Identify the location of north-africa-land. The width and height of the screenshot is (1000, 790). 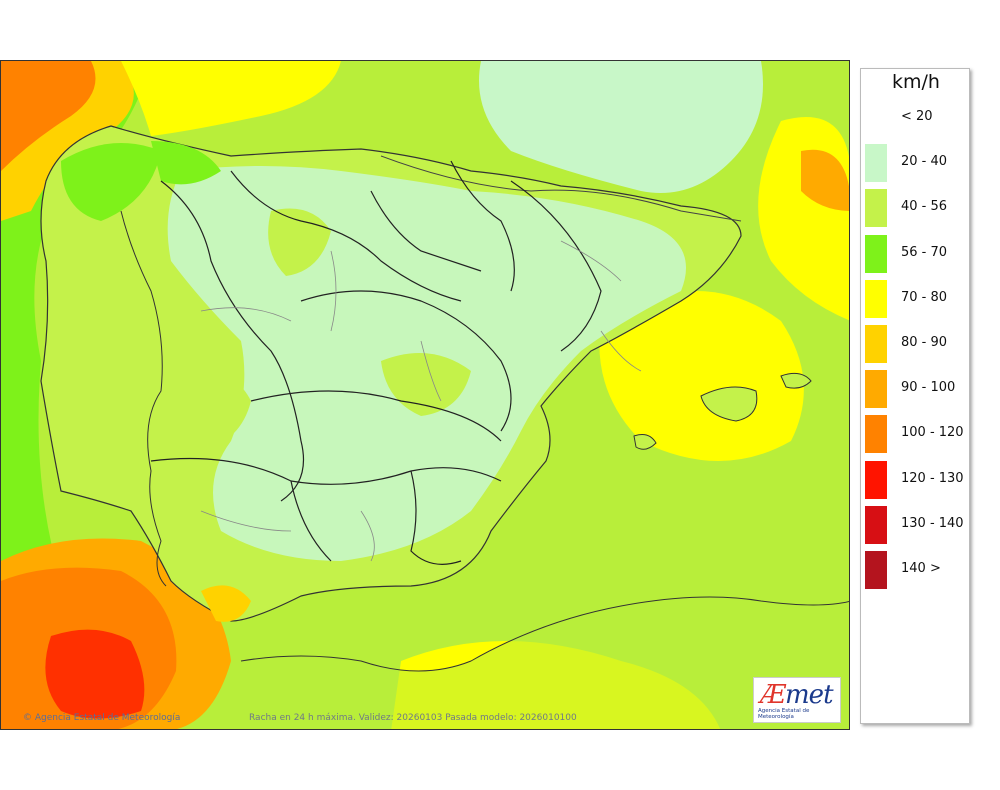
(535, 663).